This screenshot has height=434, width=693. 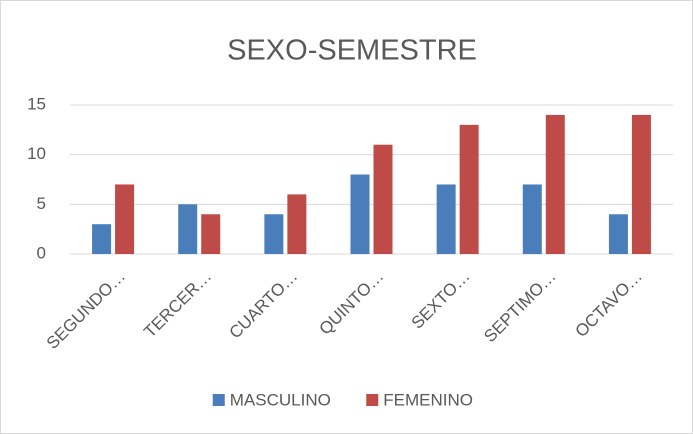 I want to click on legend-label: FEMENINO, so click(x=428, y=399).